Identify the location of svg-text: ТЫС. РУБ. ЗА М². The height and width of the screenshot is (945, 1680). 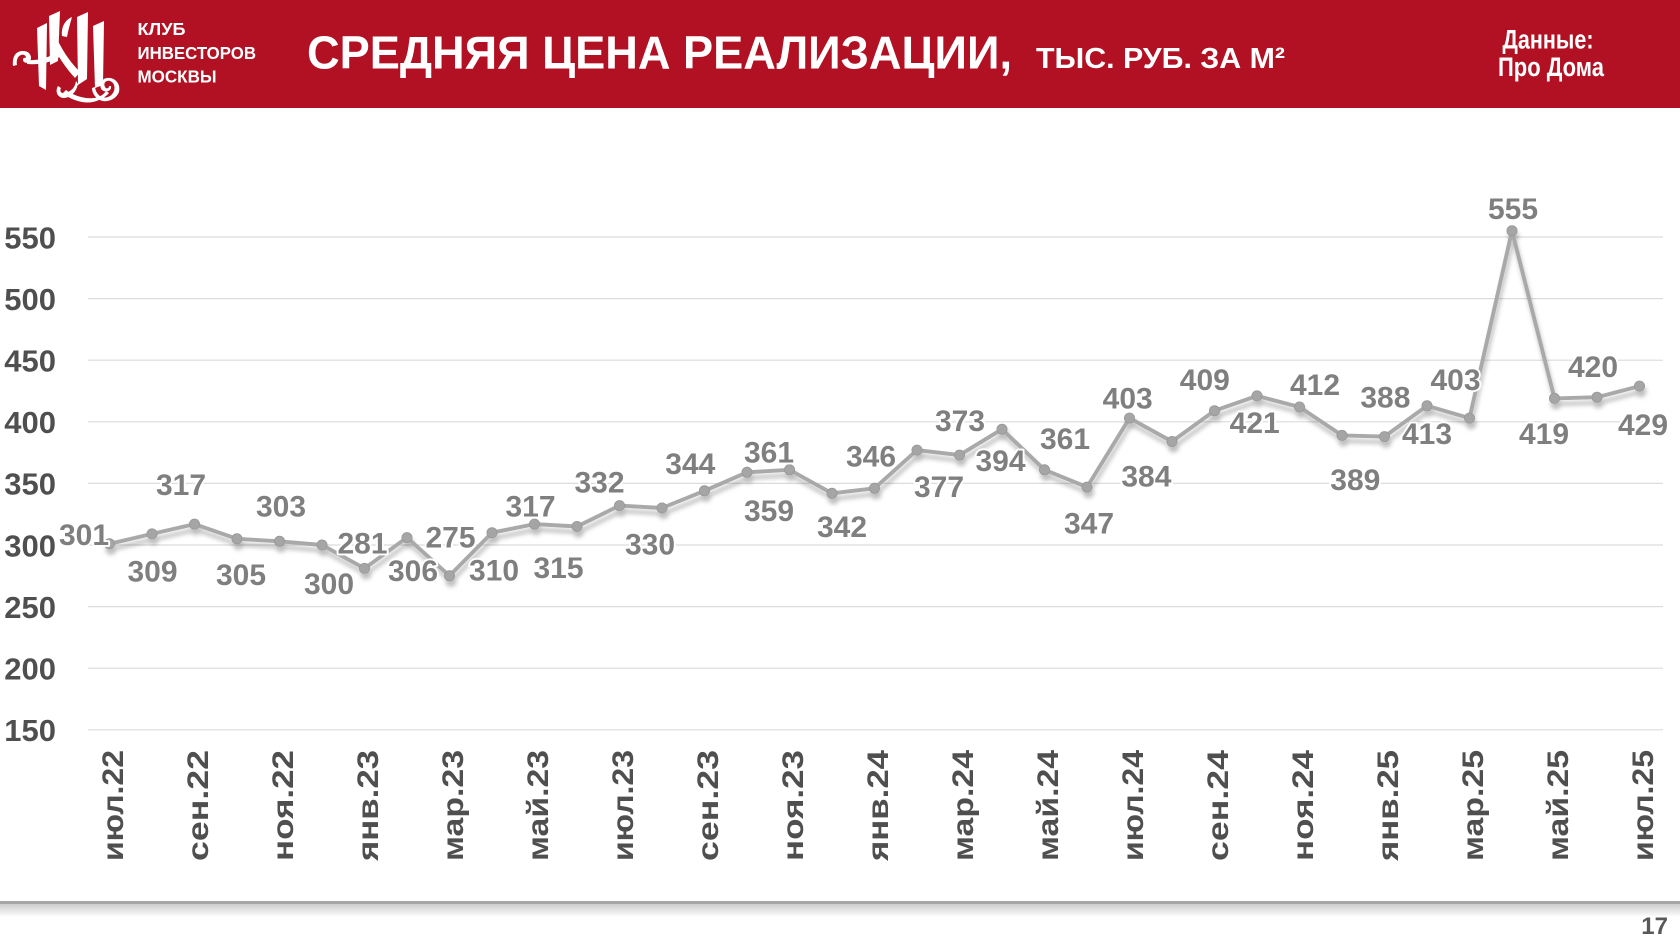
(1160, 59).